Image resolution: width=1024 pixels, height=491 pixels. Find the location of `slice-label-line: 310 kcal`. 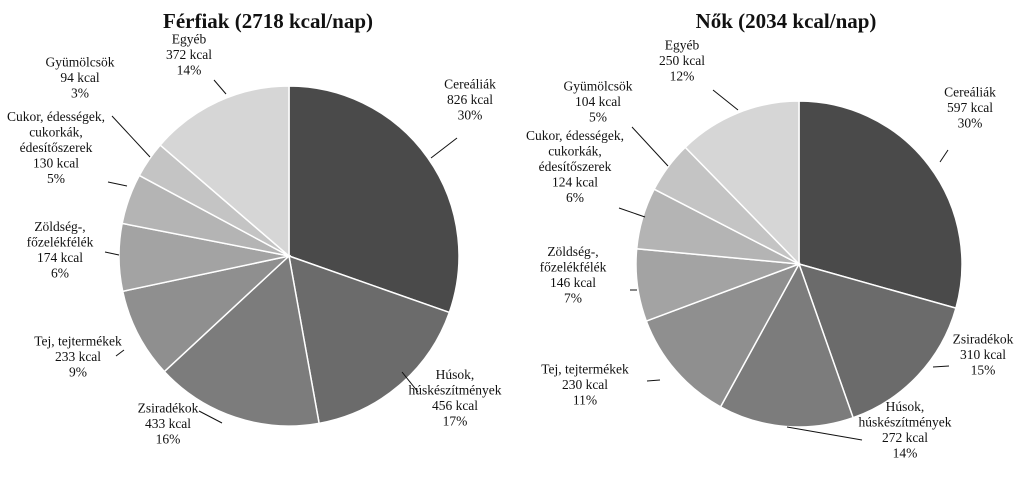

slice-label-line: 310 kcal is located at coordinates (983, 354).